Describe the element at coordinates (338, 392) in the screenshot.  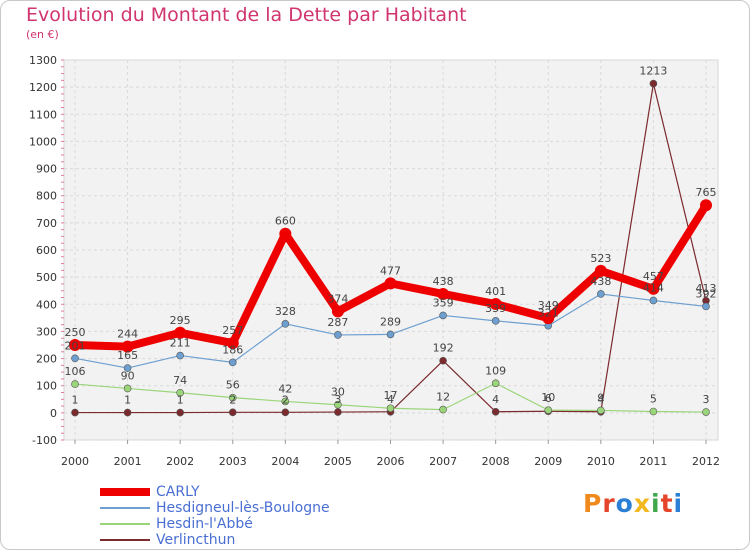
I see `data-label-hesdin: 30` at that location.